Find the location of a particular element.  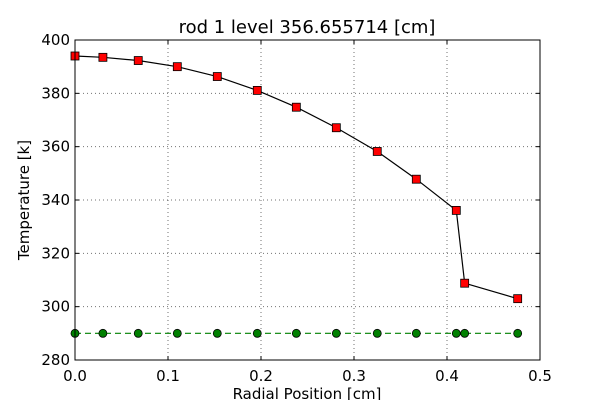

x-tick-label: 0.2 is located at coordinates (261, 376).